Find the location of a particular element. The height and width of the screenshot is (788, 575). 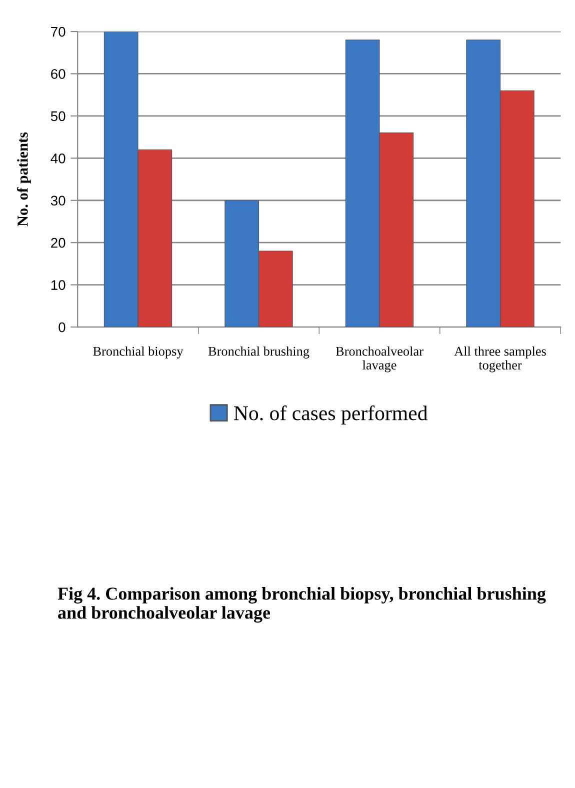

legend-label: No. of cases performed is located at coordinates (331, 415).